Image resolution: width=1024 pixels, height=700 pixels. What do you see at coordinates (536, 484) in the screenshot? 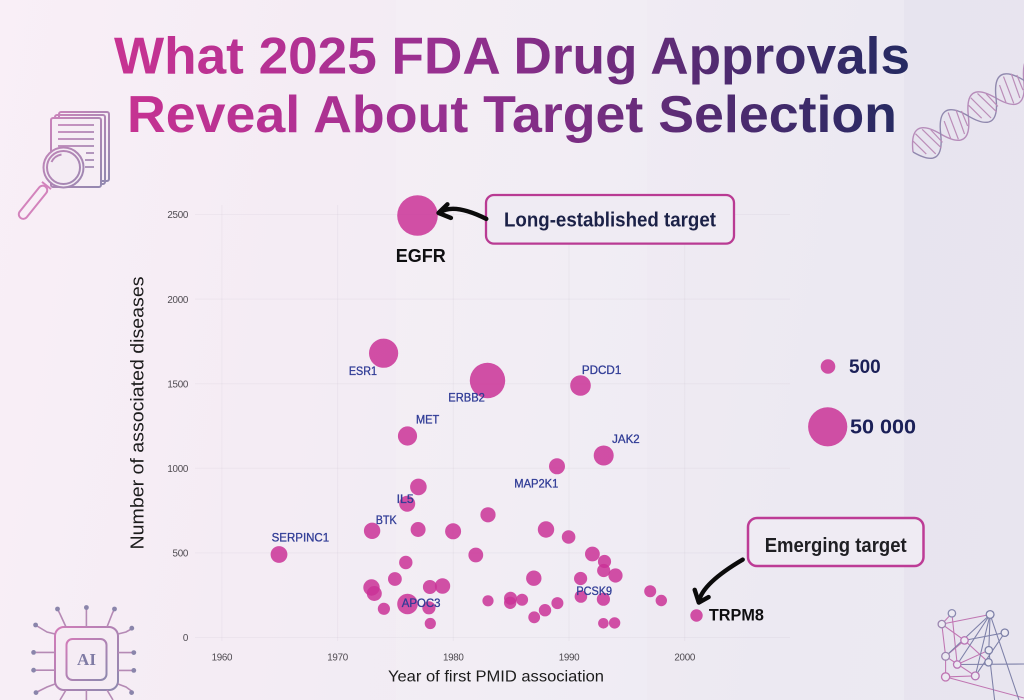
I see `svg-text: MAP2K1` at bounding box center [536, 484].